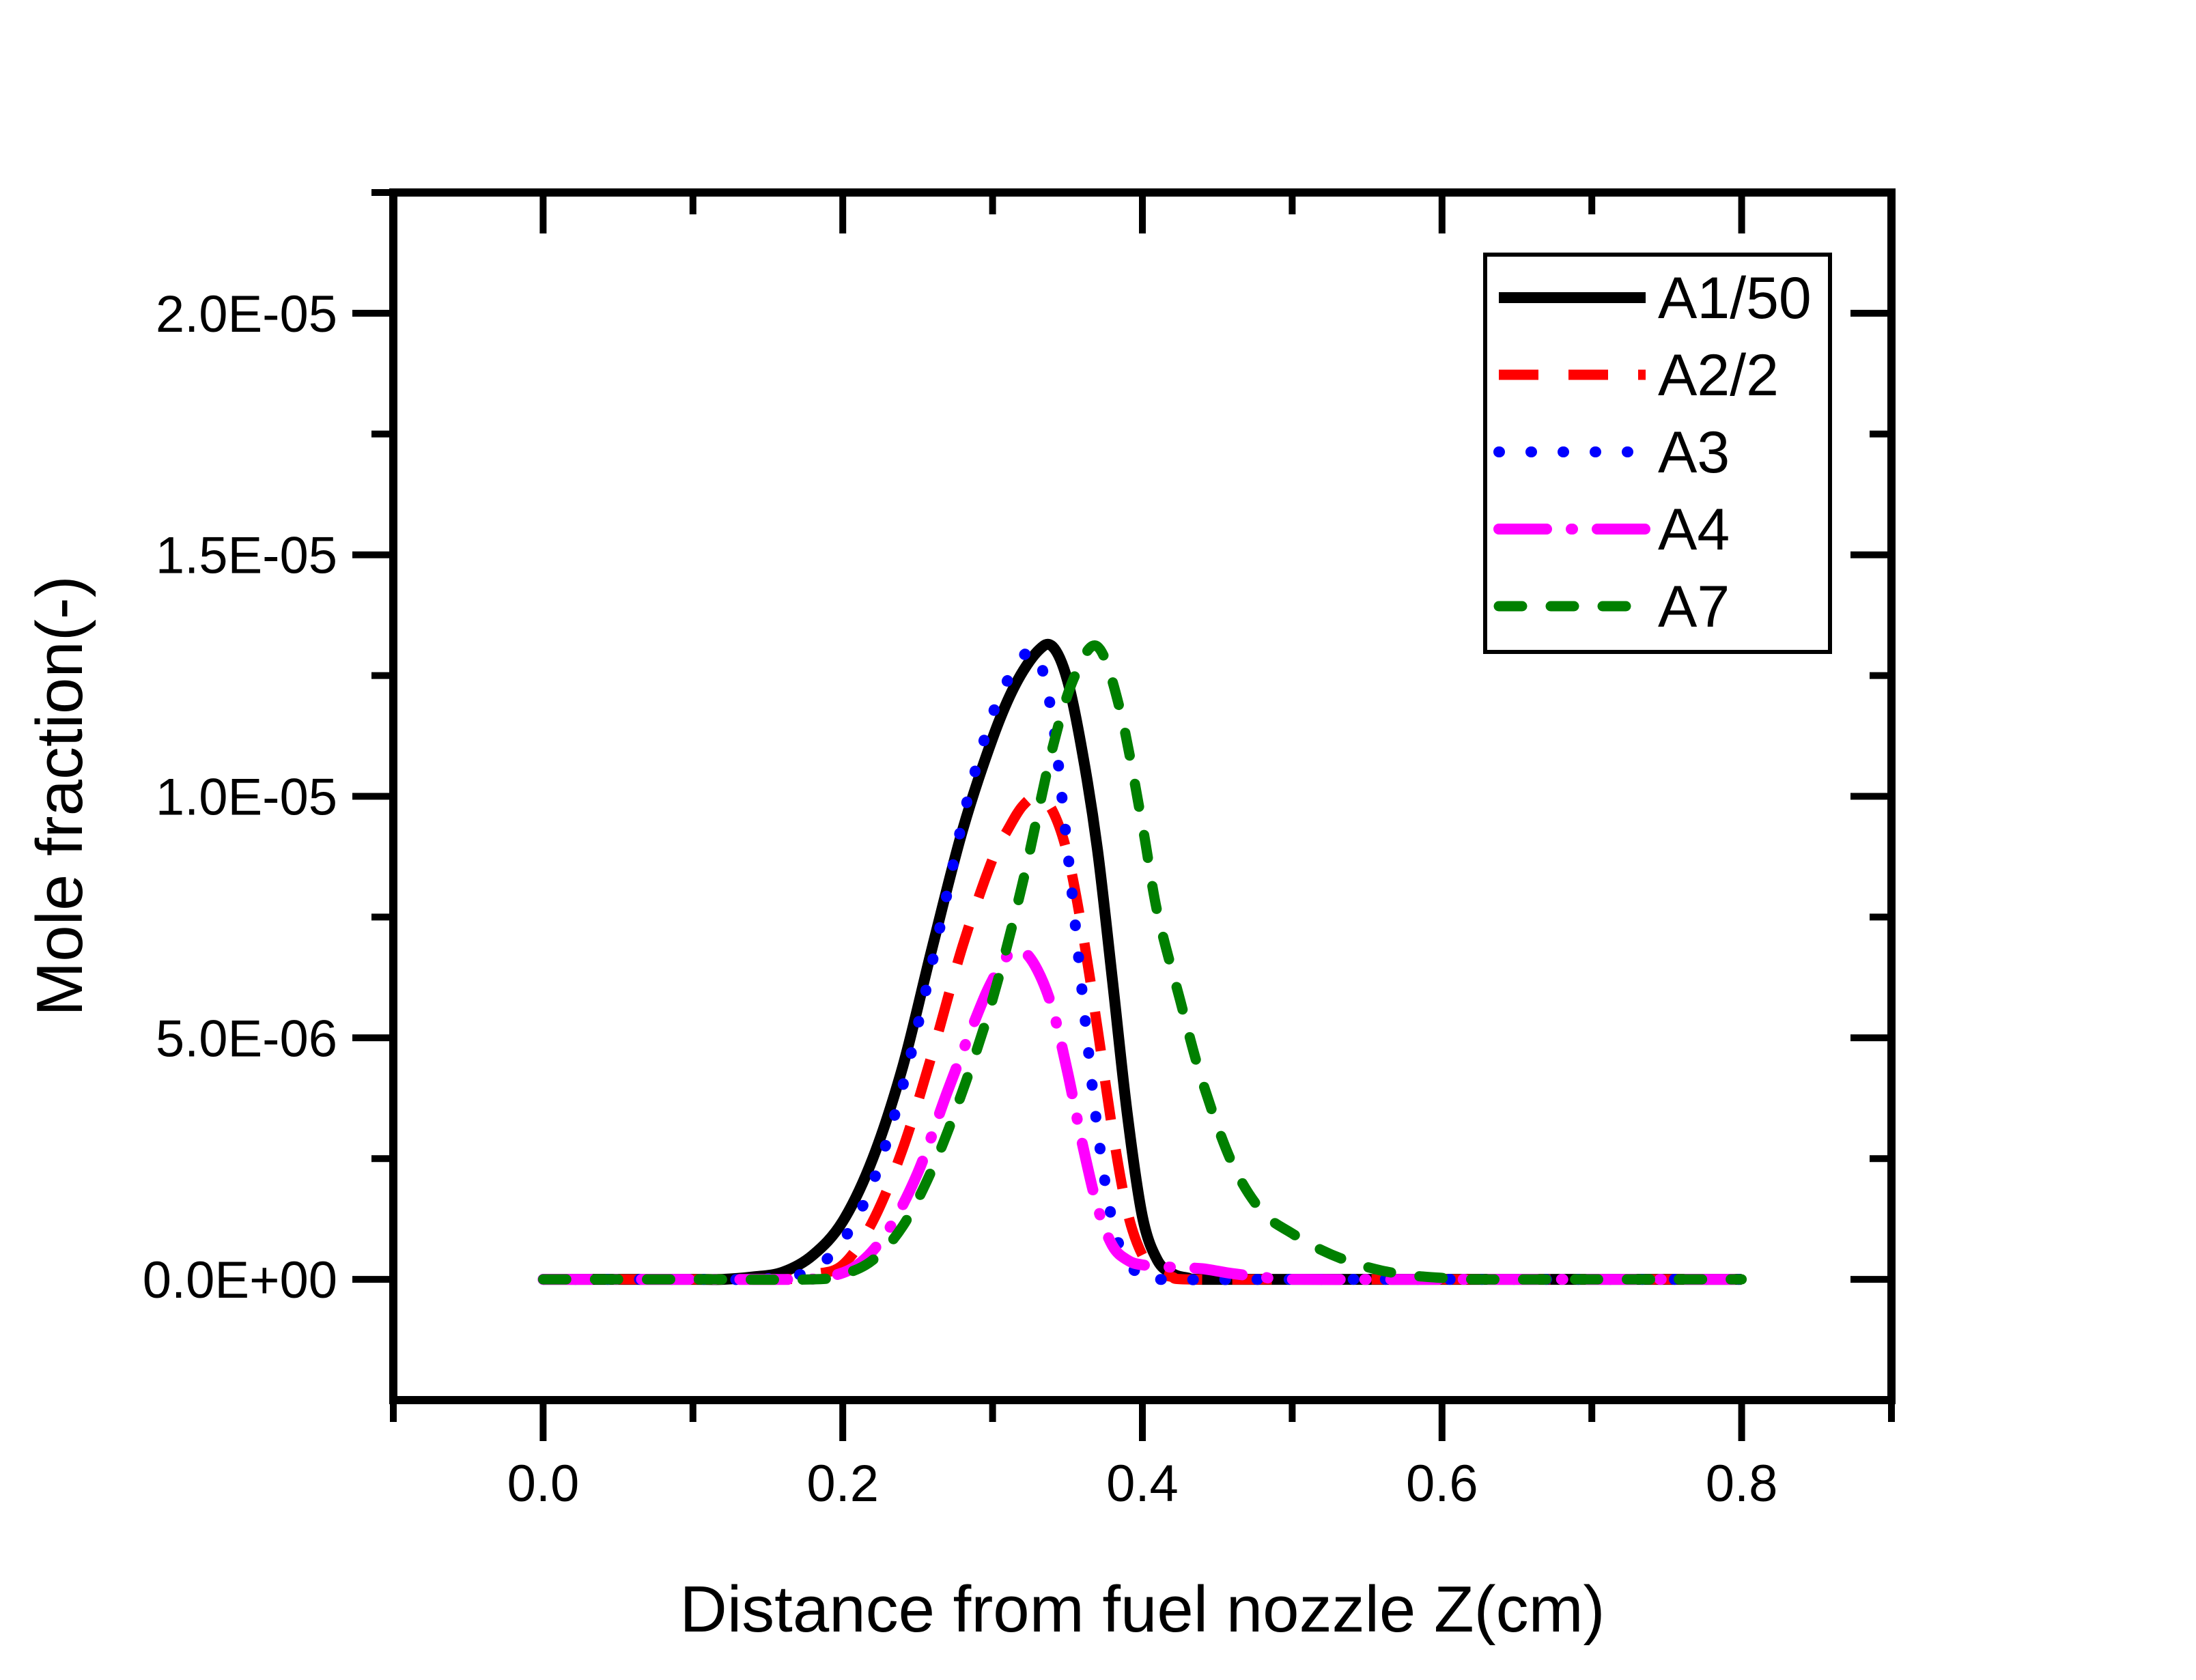 This screenshot has width=2196, height=1680. What do you see at coordinates (1735, 298) in the screenshot?
I see `legend-label: A1/50` at bounding box center [1735, 298].